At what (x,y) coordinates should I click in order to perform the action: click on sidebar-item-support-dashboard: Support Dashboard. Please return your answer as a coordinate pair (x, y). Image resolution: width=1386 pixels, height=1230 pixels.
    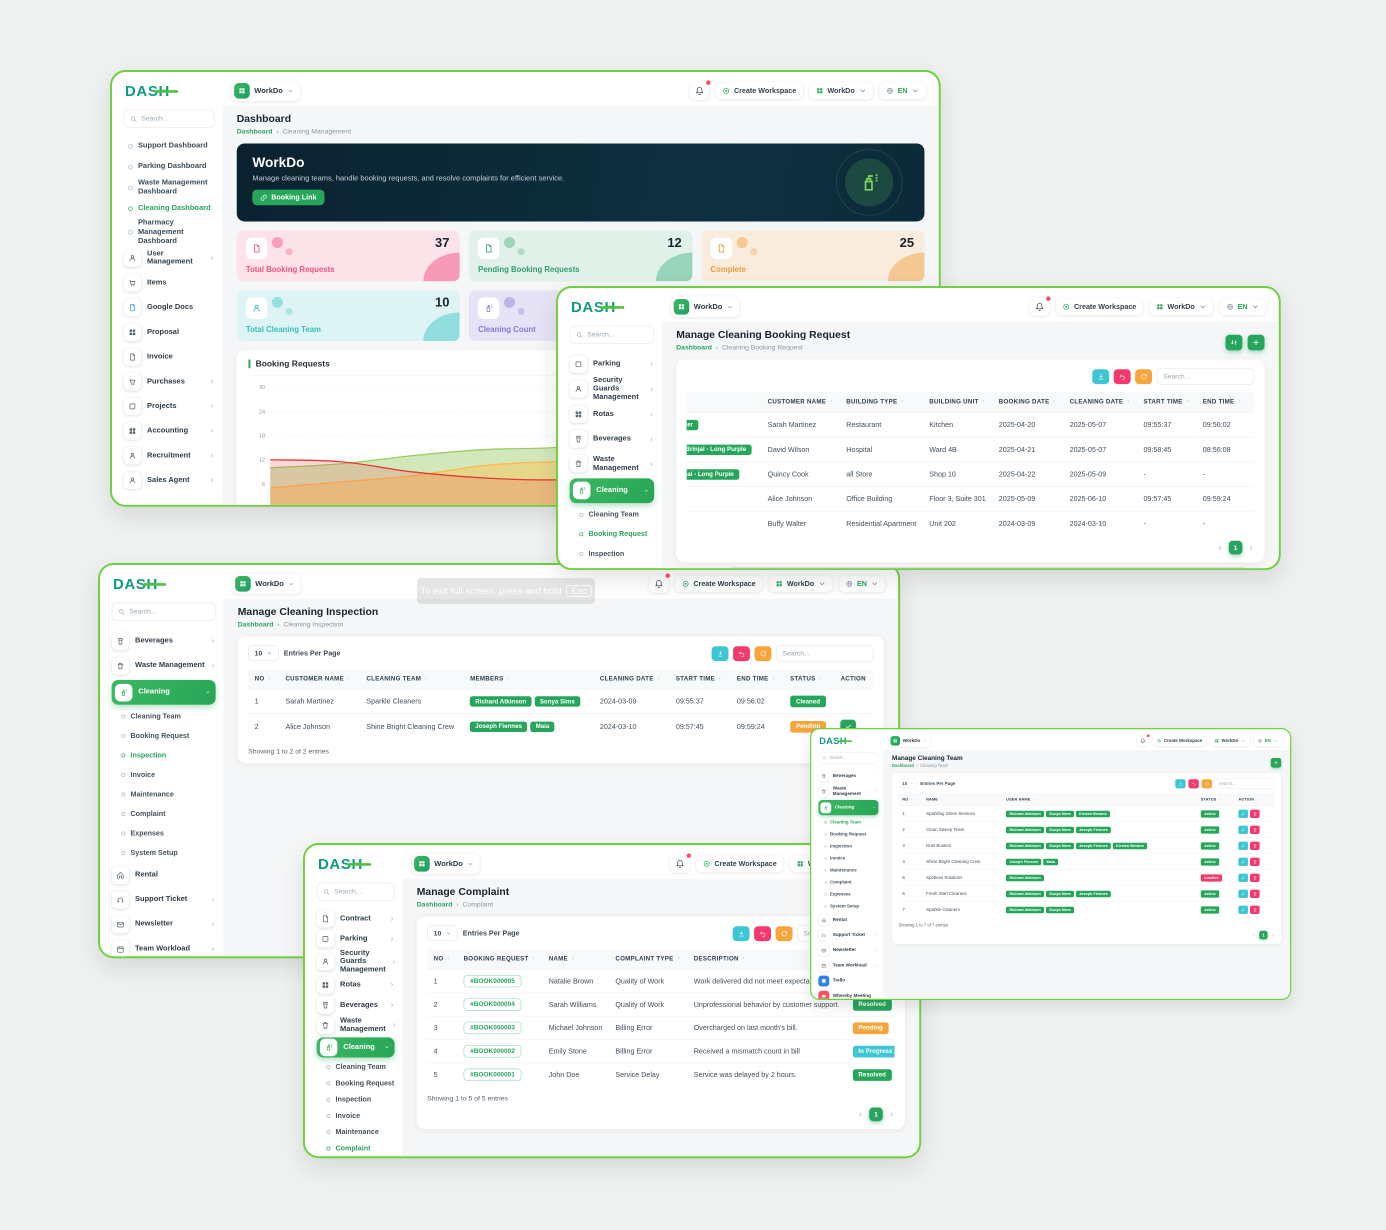
    Looking at the image, I should click on (169, 146).